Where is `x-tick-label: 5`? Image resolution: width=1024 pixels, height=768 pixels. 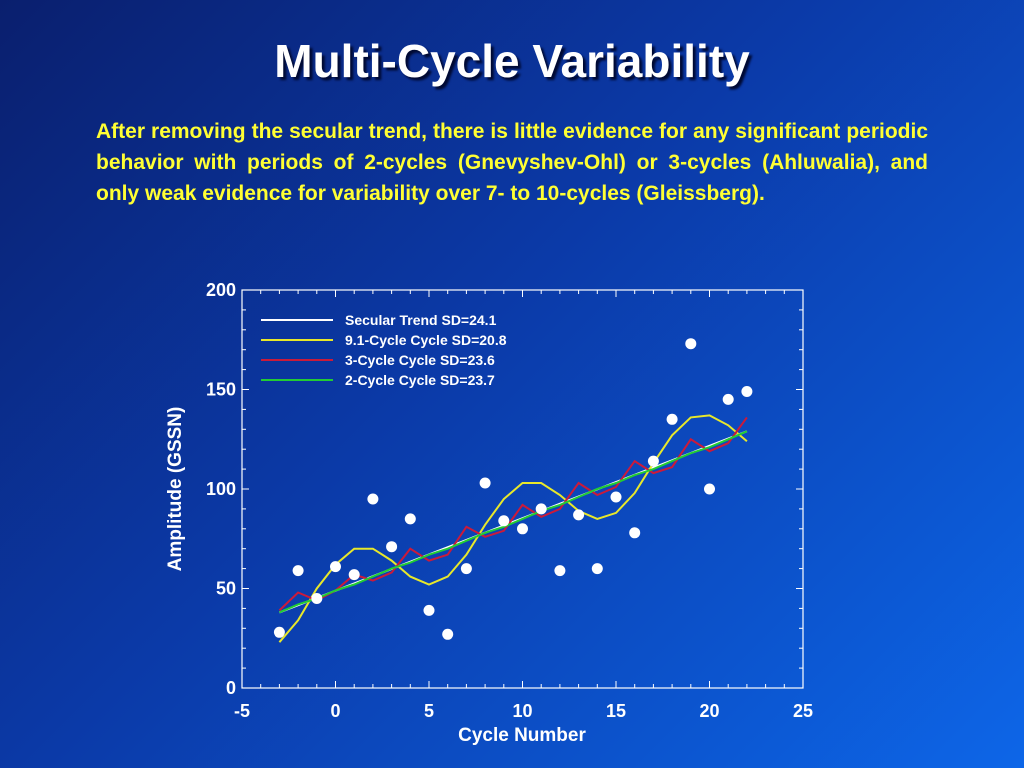
x-tick-label: 5 is located at coordinates (429, 711).